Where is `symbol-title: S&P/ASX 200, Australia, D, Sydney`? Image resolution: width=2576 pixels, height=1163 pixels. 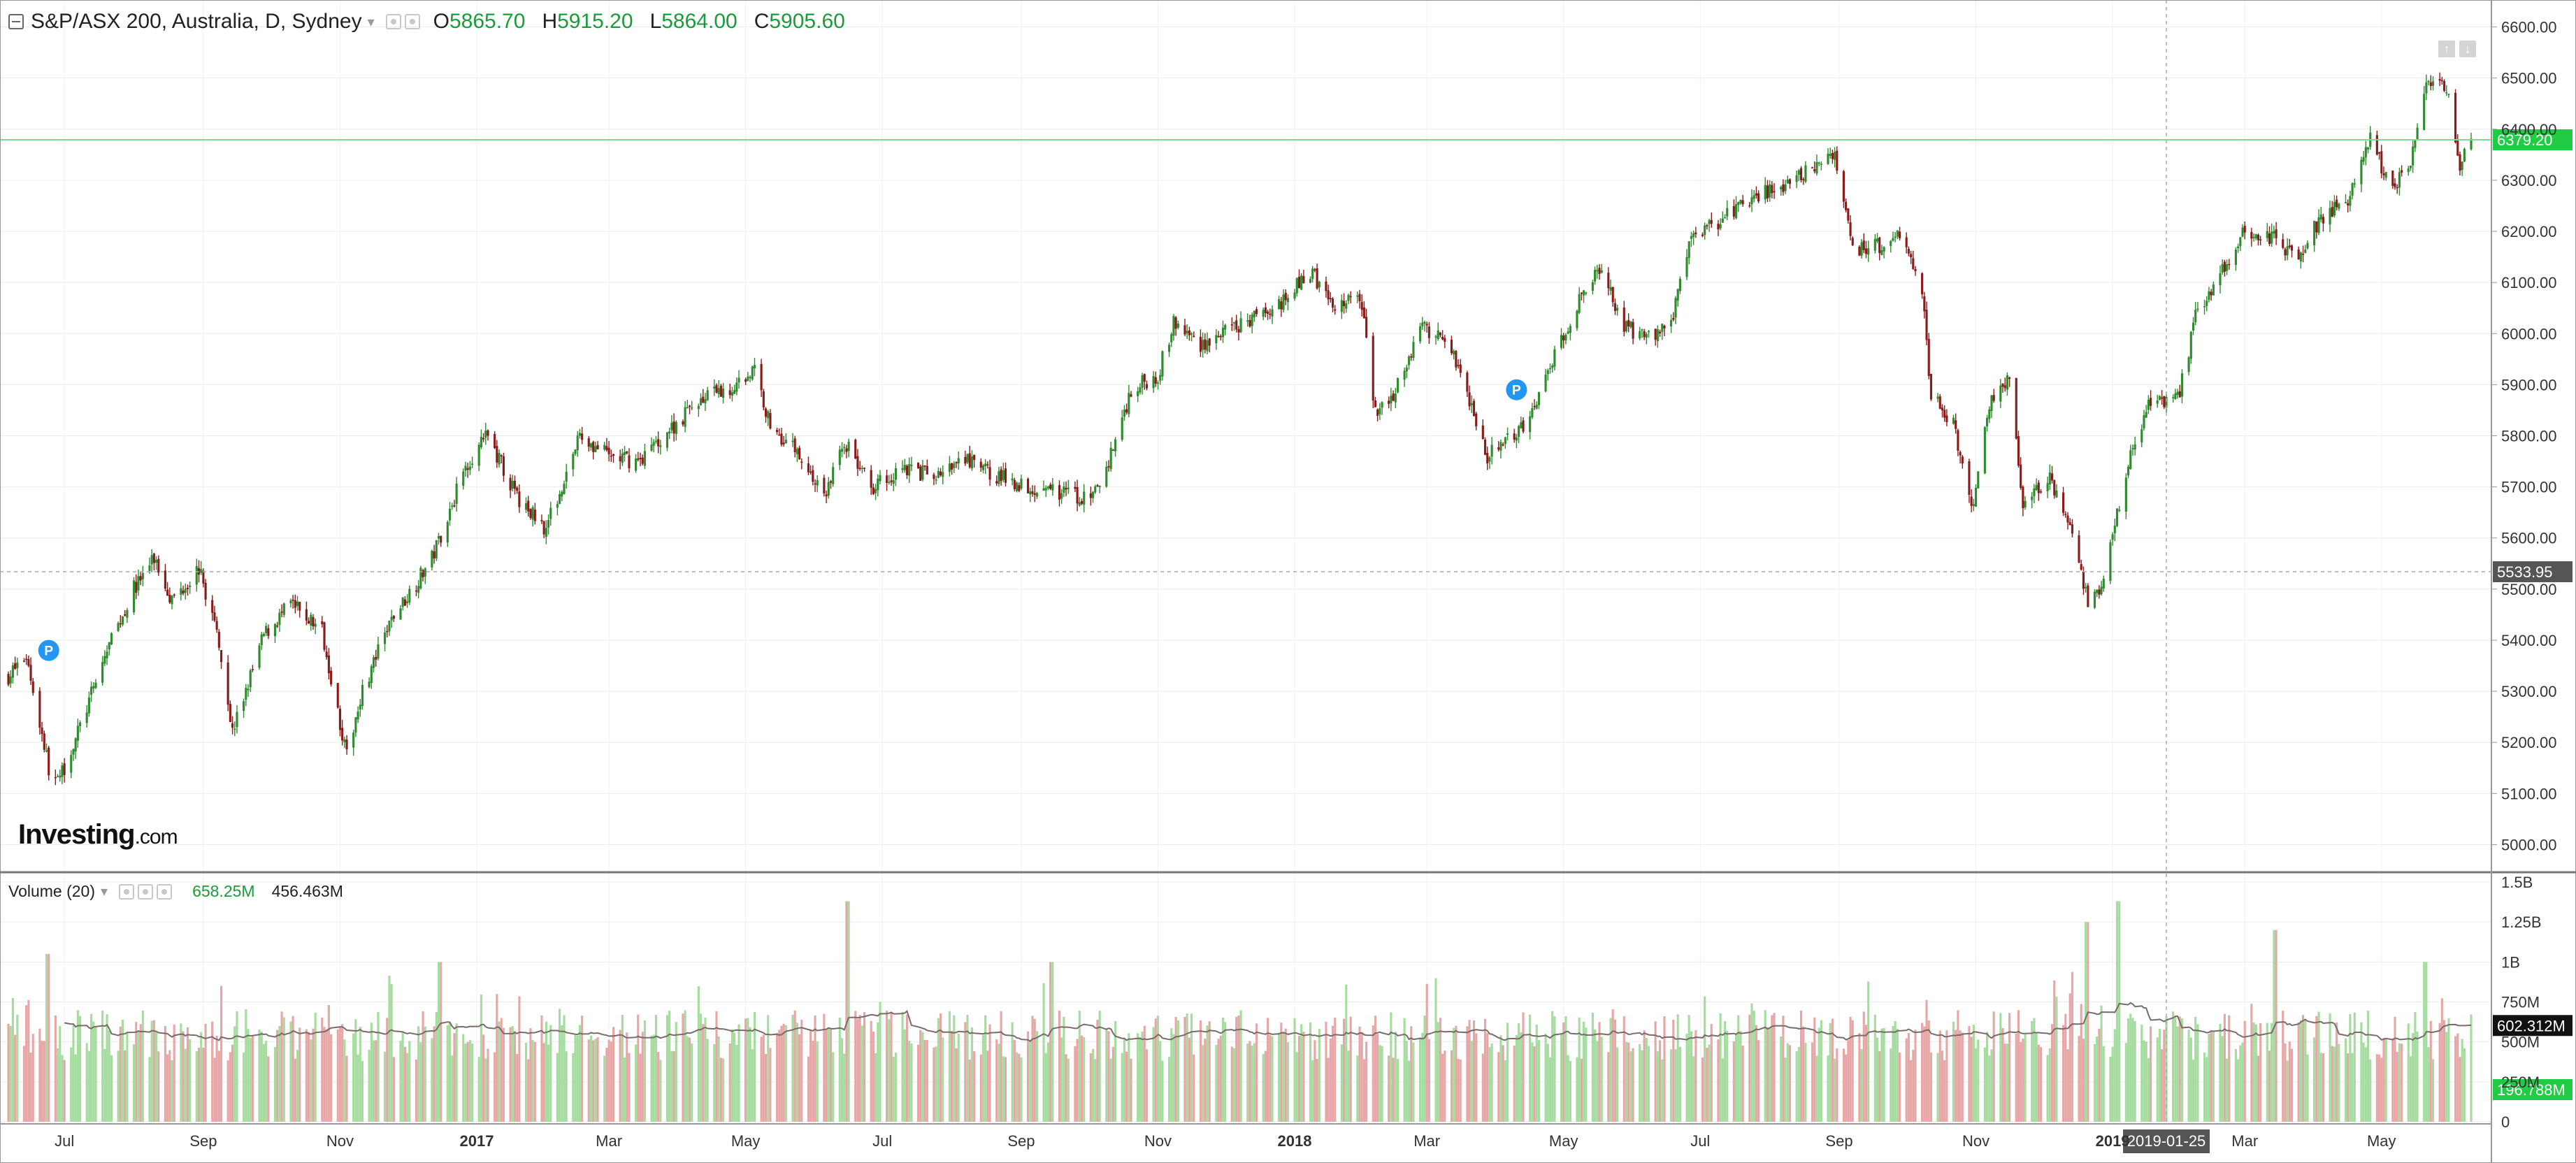 symbol-title: S&P/ASX 200, Australia, D, Sydney is located at coordinates (196, 22).